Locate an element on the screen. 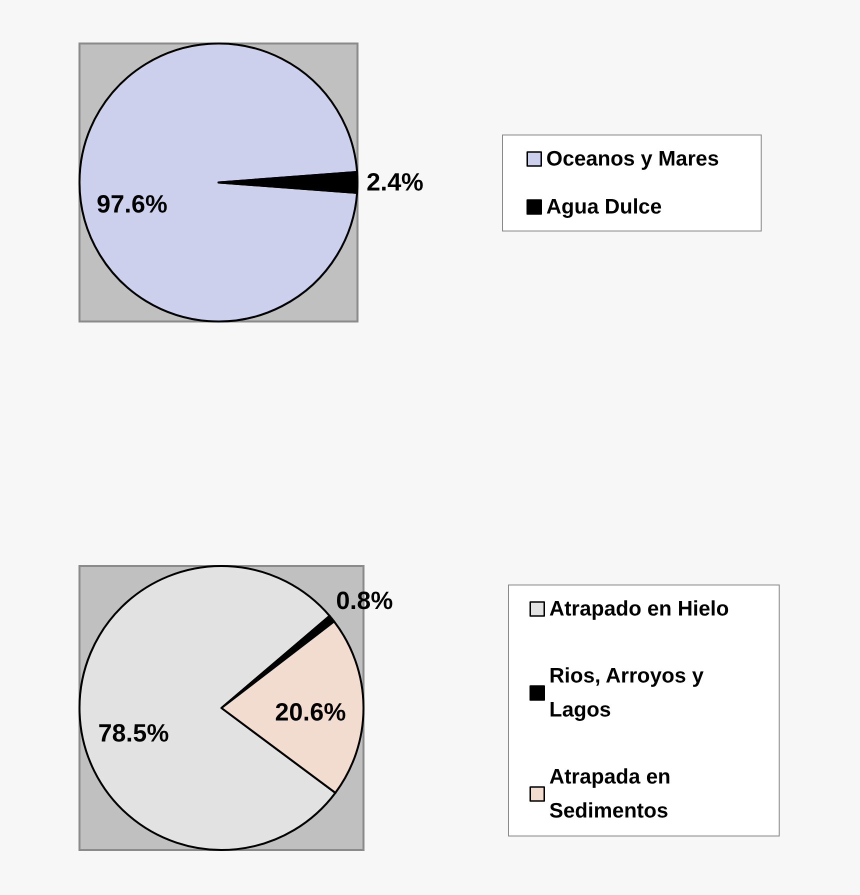 This screenshot has width=860, height=895. legend-label: Agua Dulce is located at coordinates (604, 207).